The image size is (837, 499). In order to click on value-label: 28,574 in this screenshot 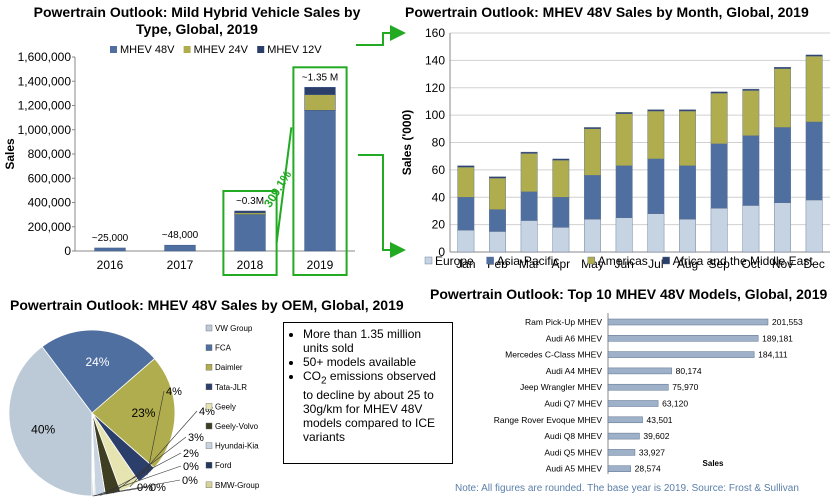, I will do `click(648, 469)`.